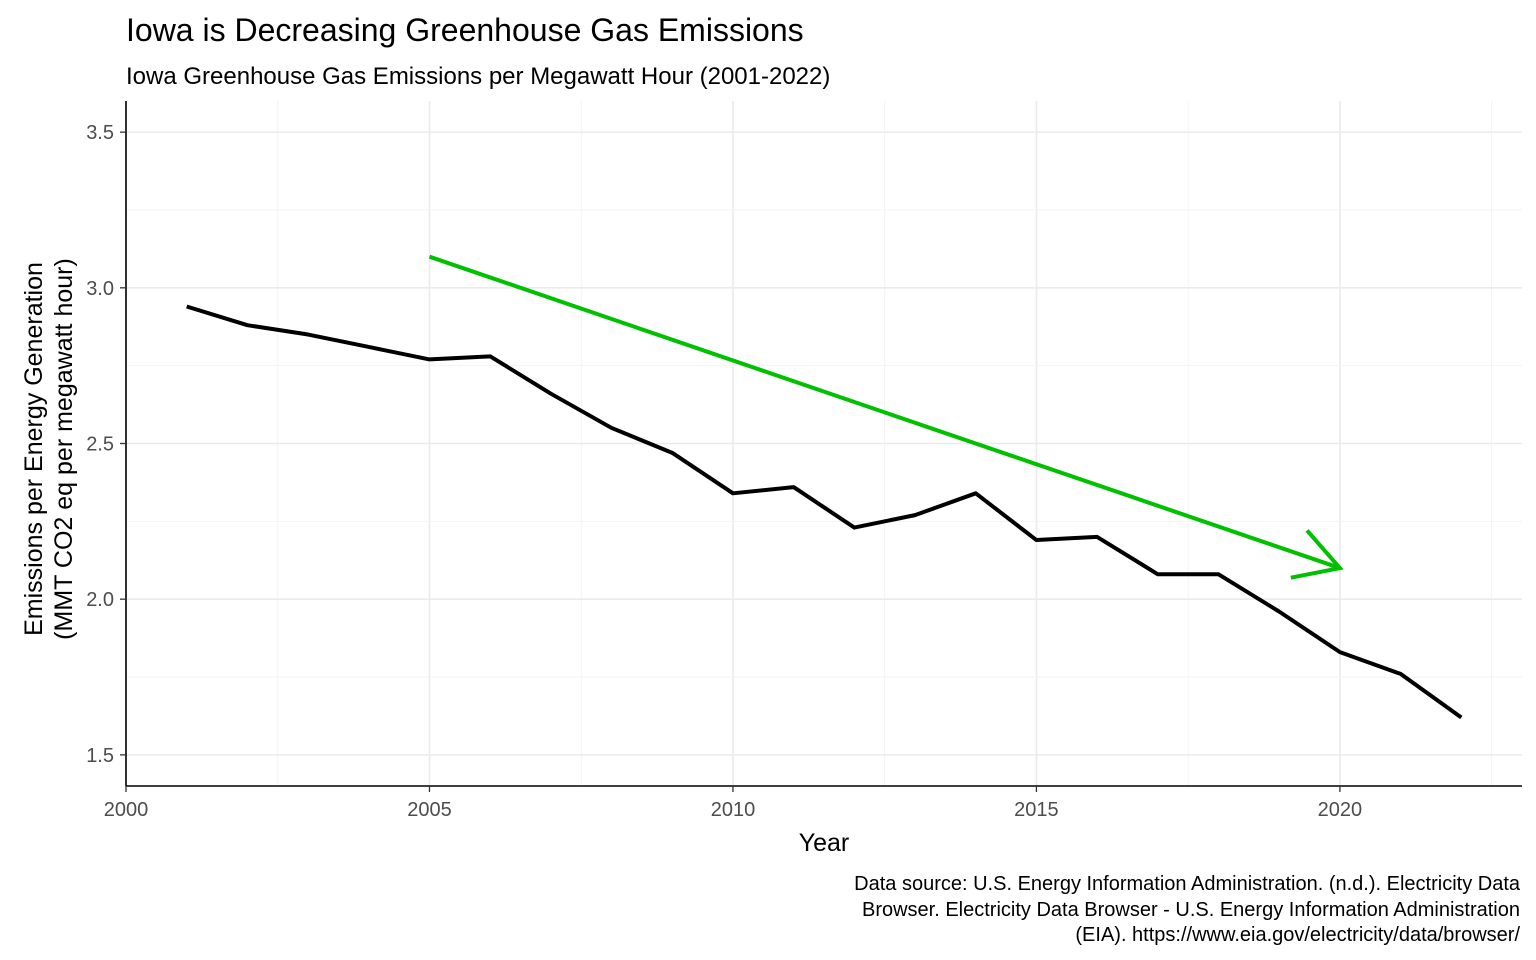 The height and width of the screenshot is (960, 1536). I want to click on y-tick-label: 1.5, so click(100, 756).